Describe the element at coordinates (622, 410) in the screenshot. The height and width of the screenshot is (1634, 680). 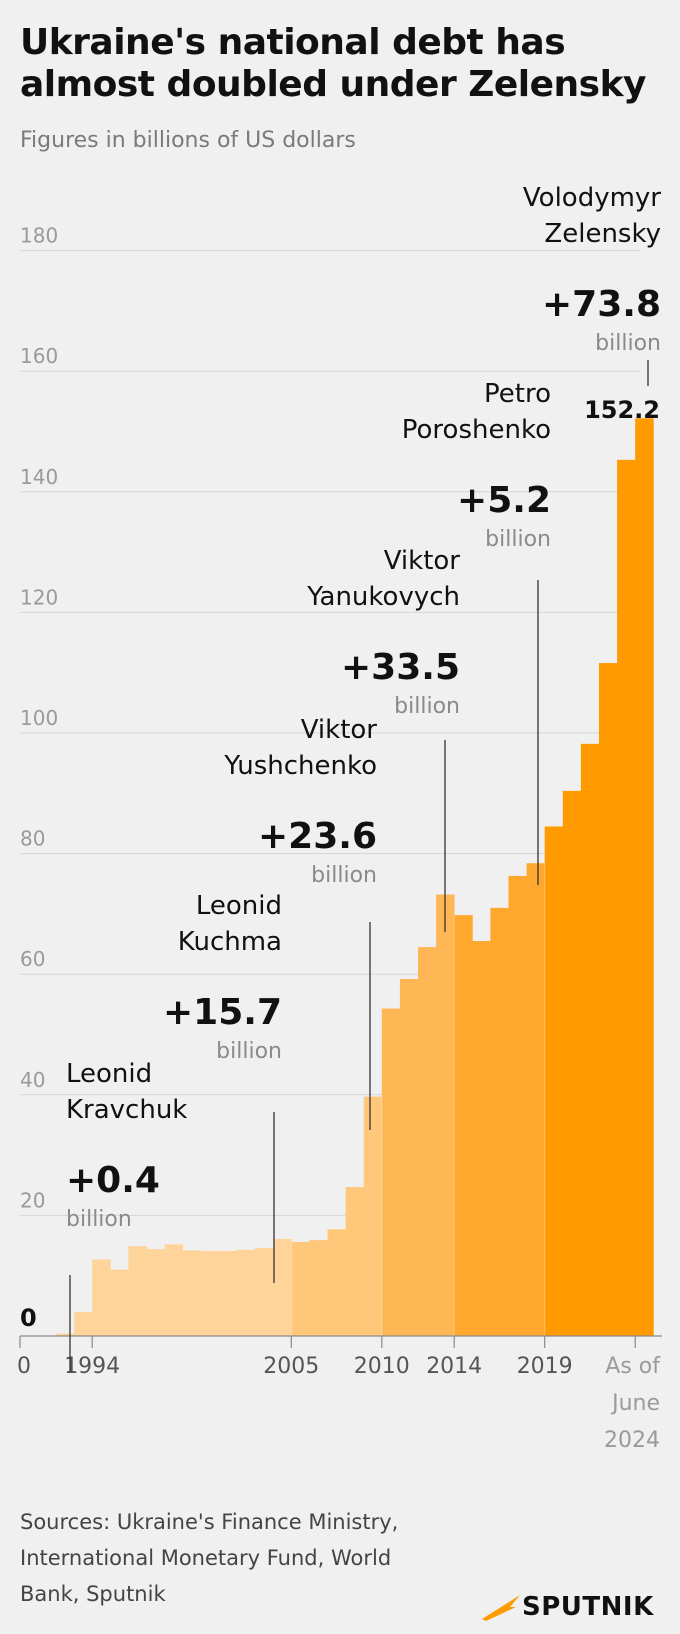
I see `value-label-latest: 152.2` at that location.